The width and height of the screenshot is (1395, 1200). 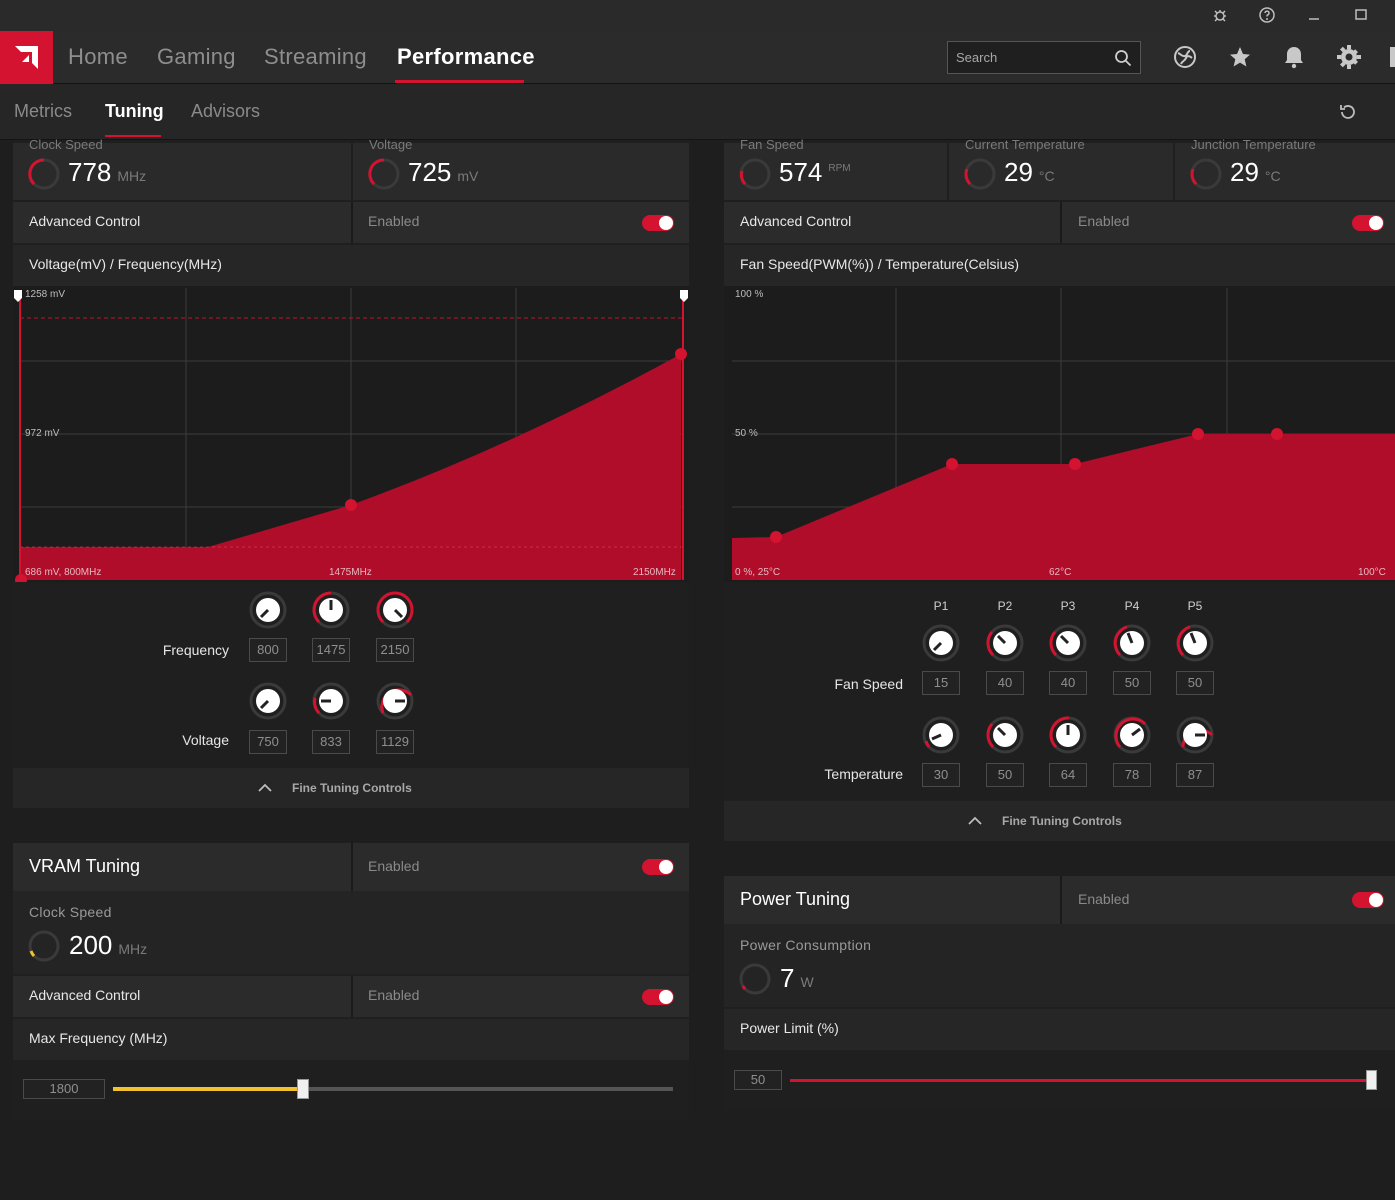 I want to click on fan-speed-row-label: Fan Speed, so click(x=869, y=684).